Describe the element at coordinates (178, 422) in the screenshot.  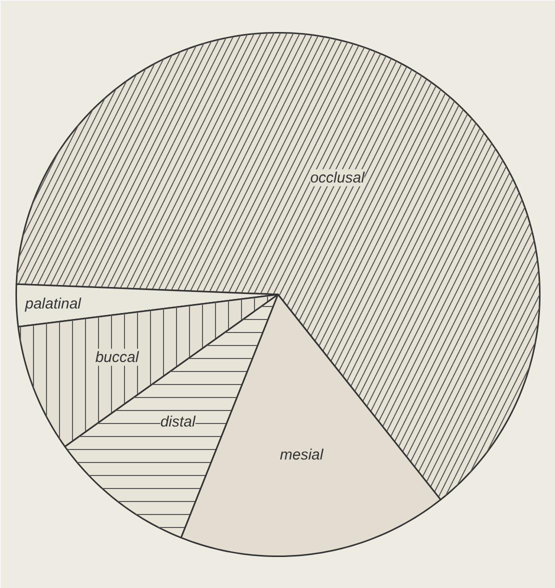
I see `slice-label: distal` at that location.